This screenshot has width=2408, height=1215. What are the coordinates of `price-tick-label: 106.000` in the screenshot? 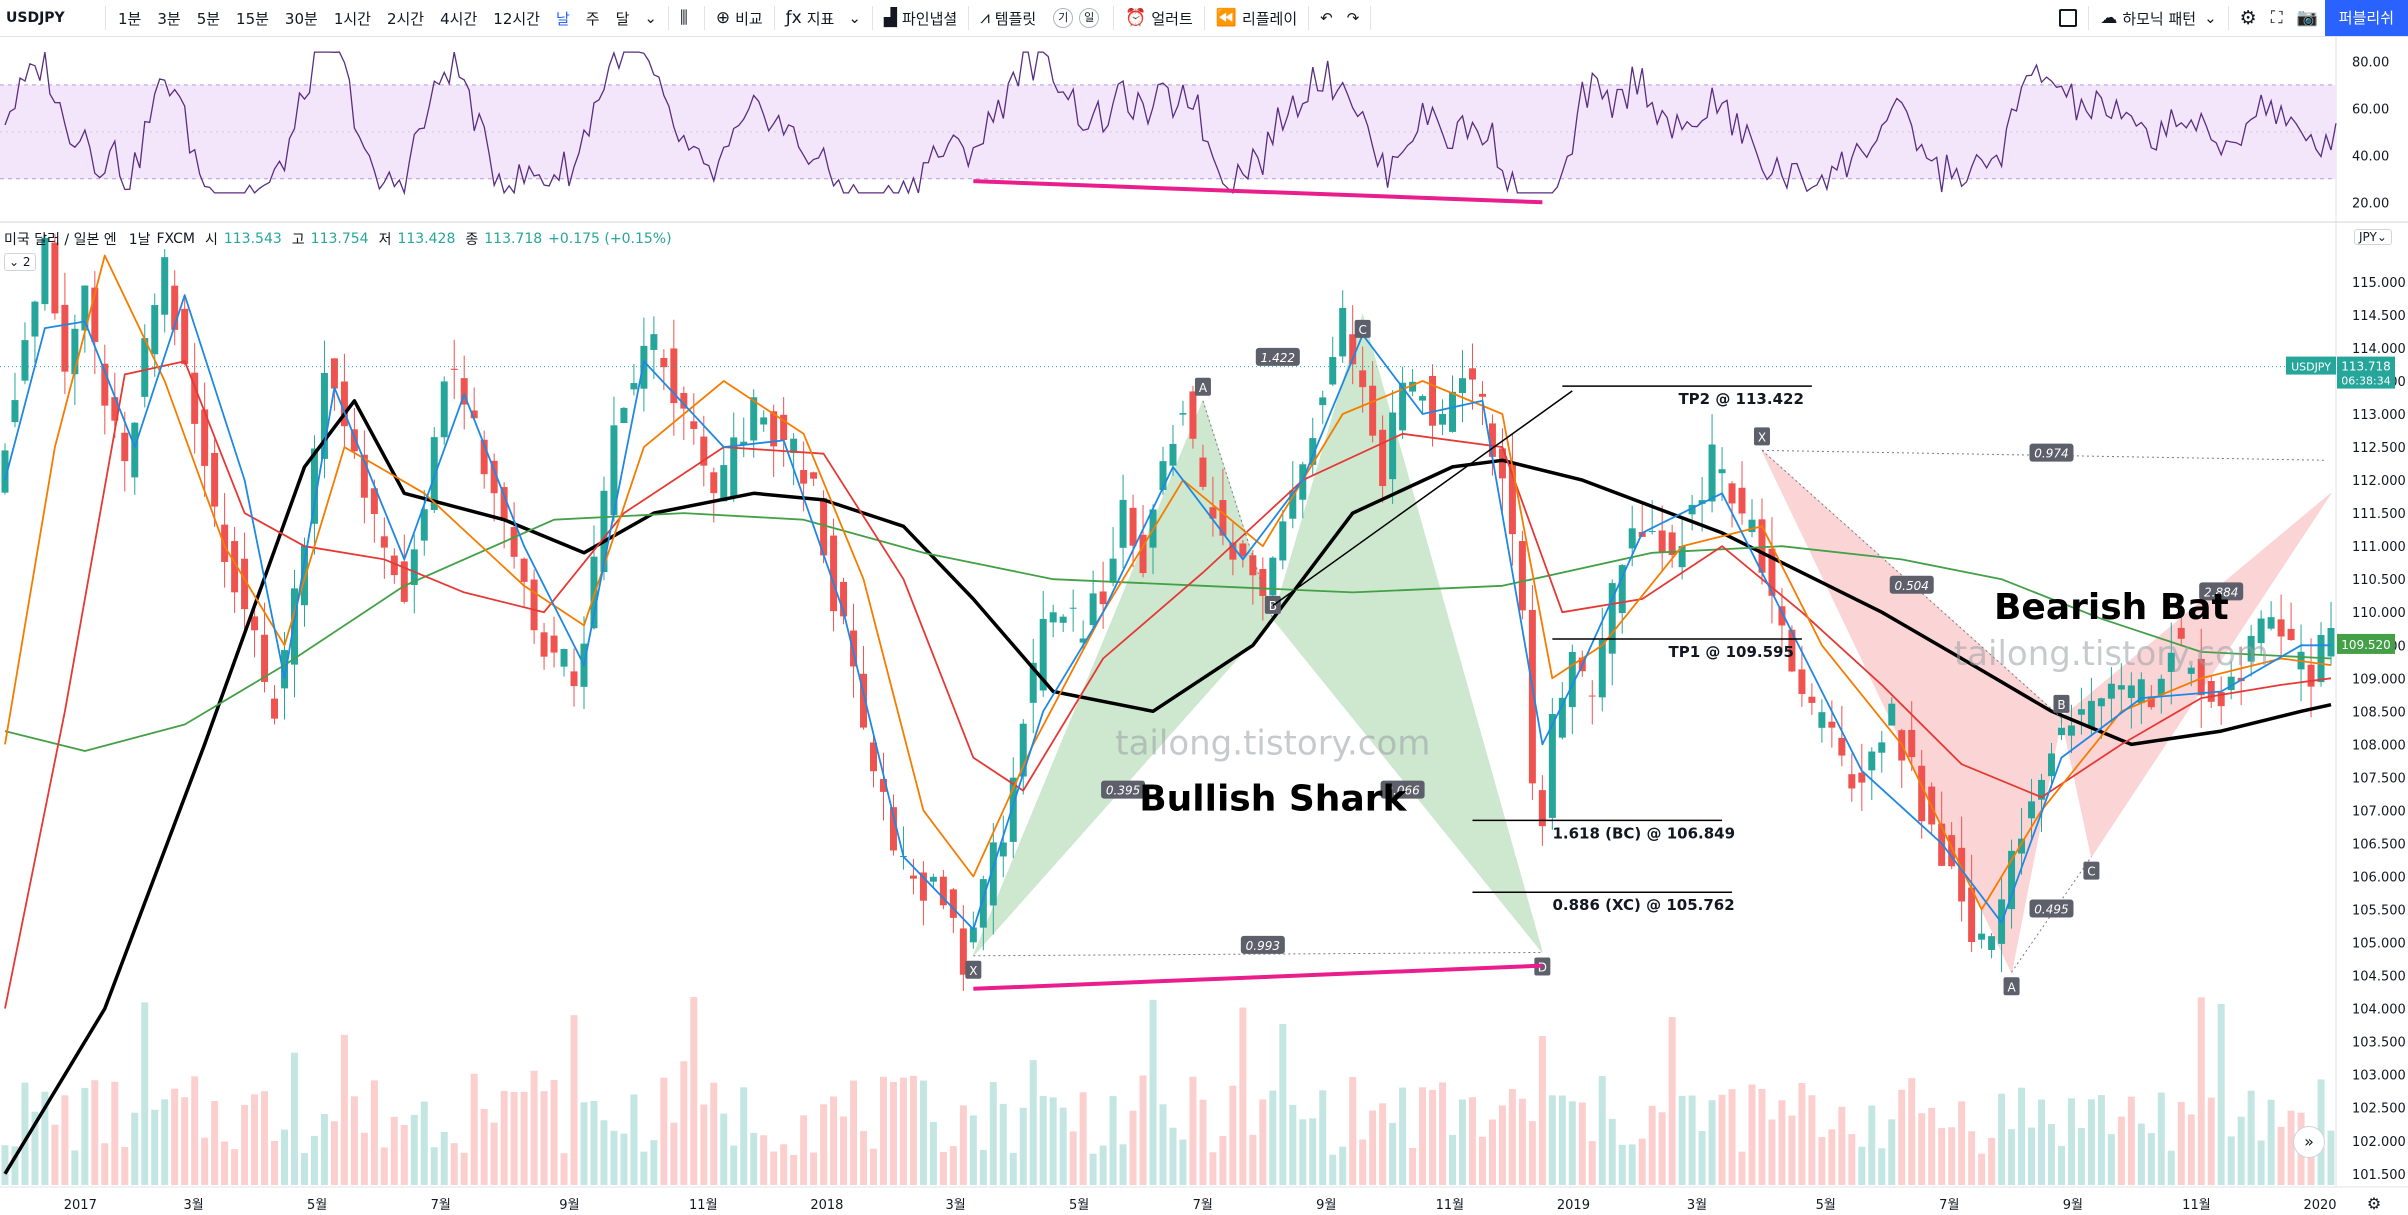 It's located at (2379, 877).